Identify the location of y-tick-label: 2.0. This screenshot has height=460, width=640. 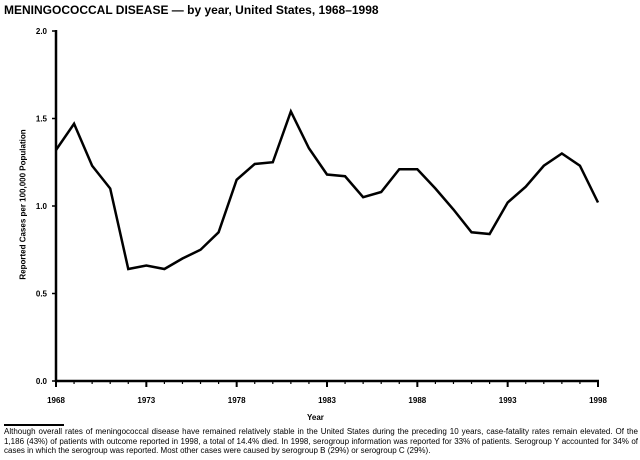
(42, 31).